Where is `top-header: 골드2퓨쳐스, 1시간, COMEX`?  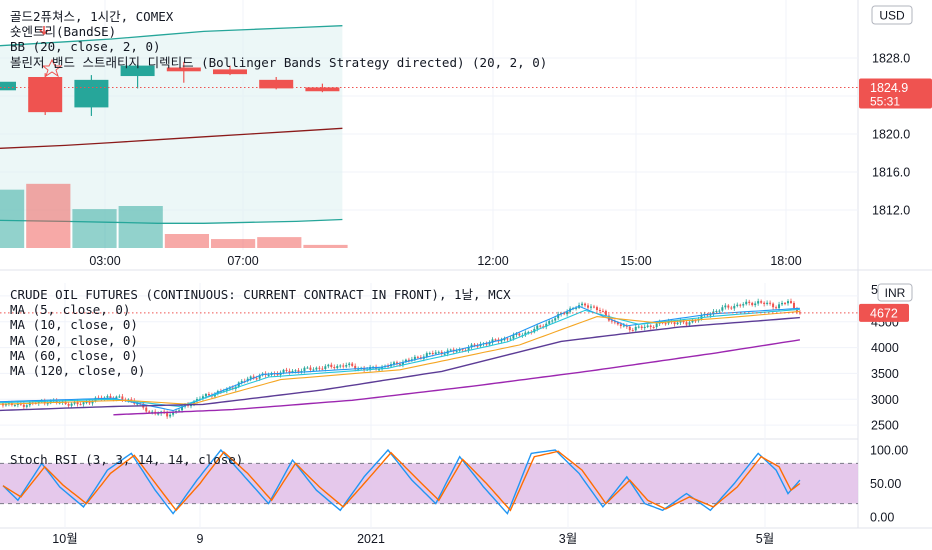
top-header: 골드2퓨쳐스, 1시간, COMEX is located at coordinates (92, 16).